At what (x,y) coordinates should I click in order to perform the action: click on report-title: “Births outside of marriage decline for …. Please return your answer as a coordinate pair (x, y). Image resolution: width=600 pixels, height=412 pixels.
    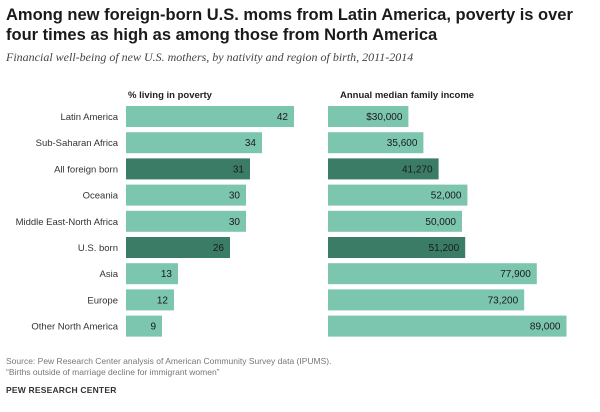
    Looking at the image, I should click on (113, 372).